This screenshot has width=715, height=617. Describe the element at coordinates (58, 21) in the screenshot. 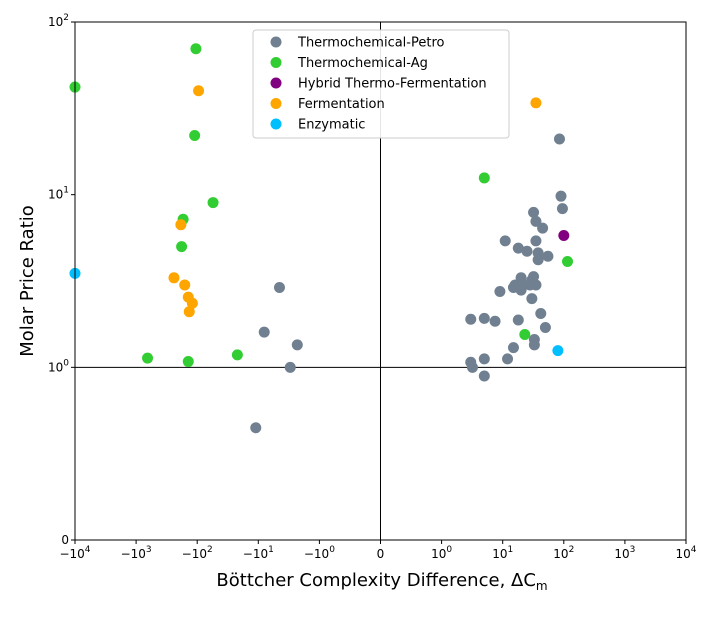

I see `y-tick-label: 10²` at that location.